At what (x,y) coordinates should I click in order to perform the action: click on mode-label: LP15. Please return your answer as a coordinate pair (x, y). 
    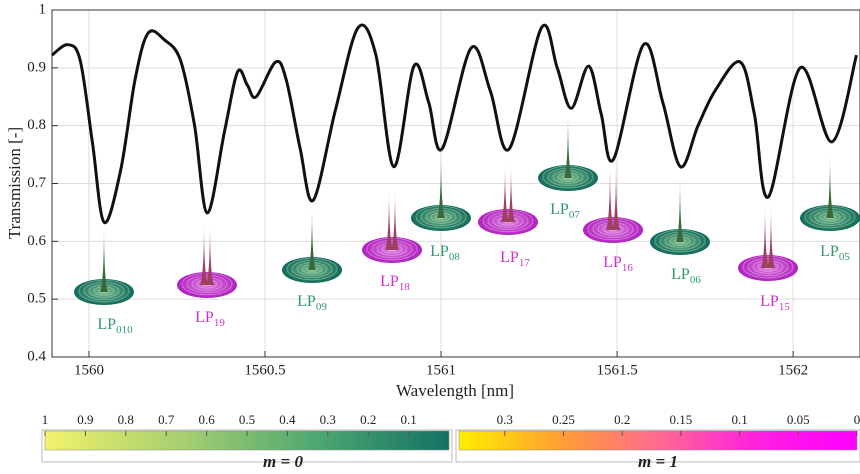
    Looking at the image, I should click on (775, 303).